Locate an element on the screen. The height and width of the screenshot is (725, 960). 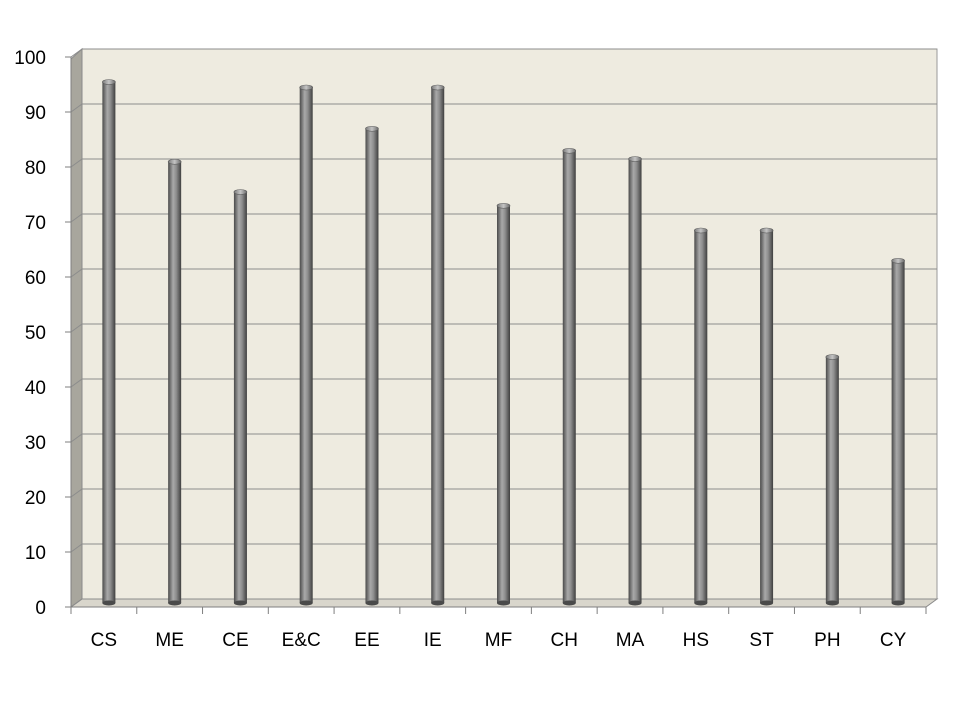
y-tick-label: 50 is located at coordinates (35, 333).